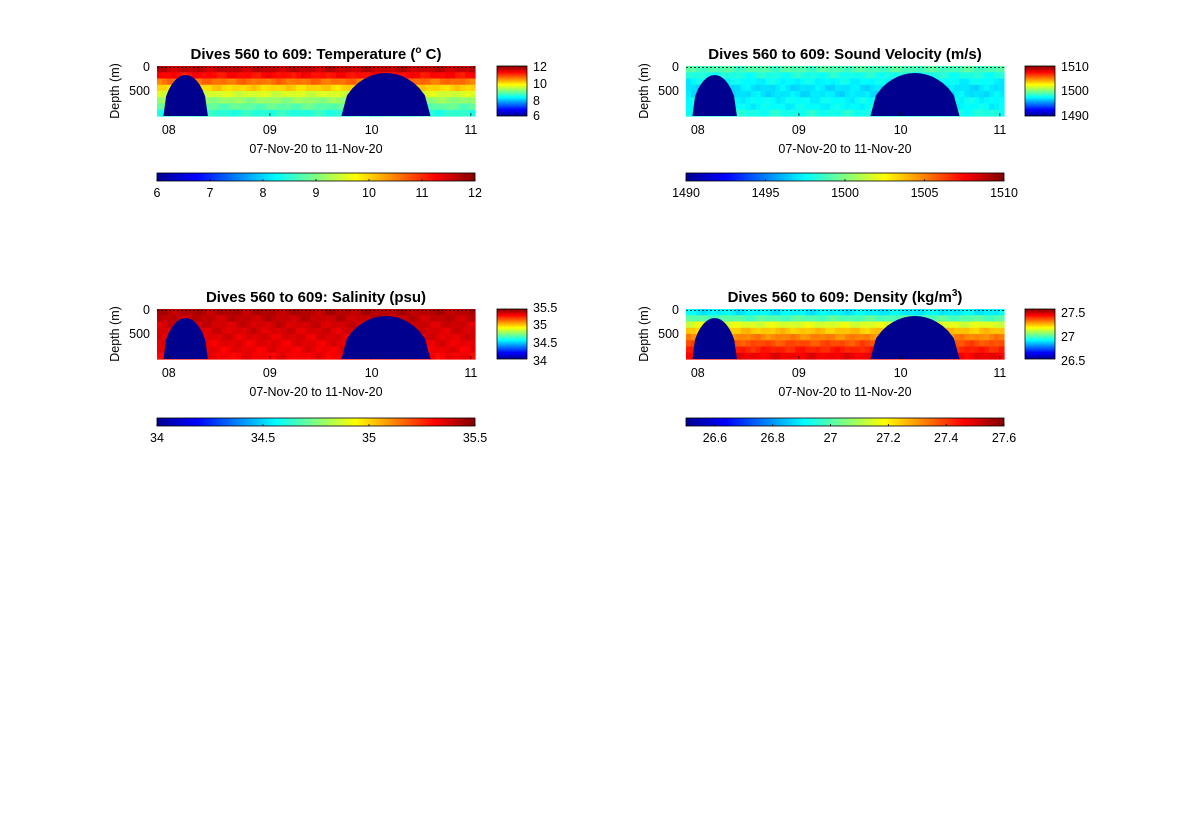 This screenshot has height=815, width=1200. What do you see at coordinates (698, 130) in the screenshot?
I see `x-tick-label: 08` at bounding box center [698, 130].